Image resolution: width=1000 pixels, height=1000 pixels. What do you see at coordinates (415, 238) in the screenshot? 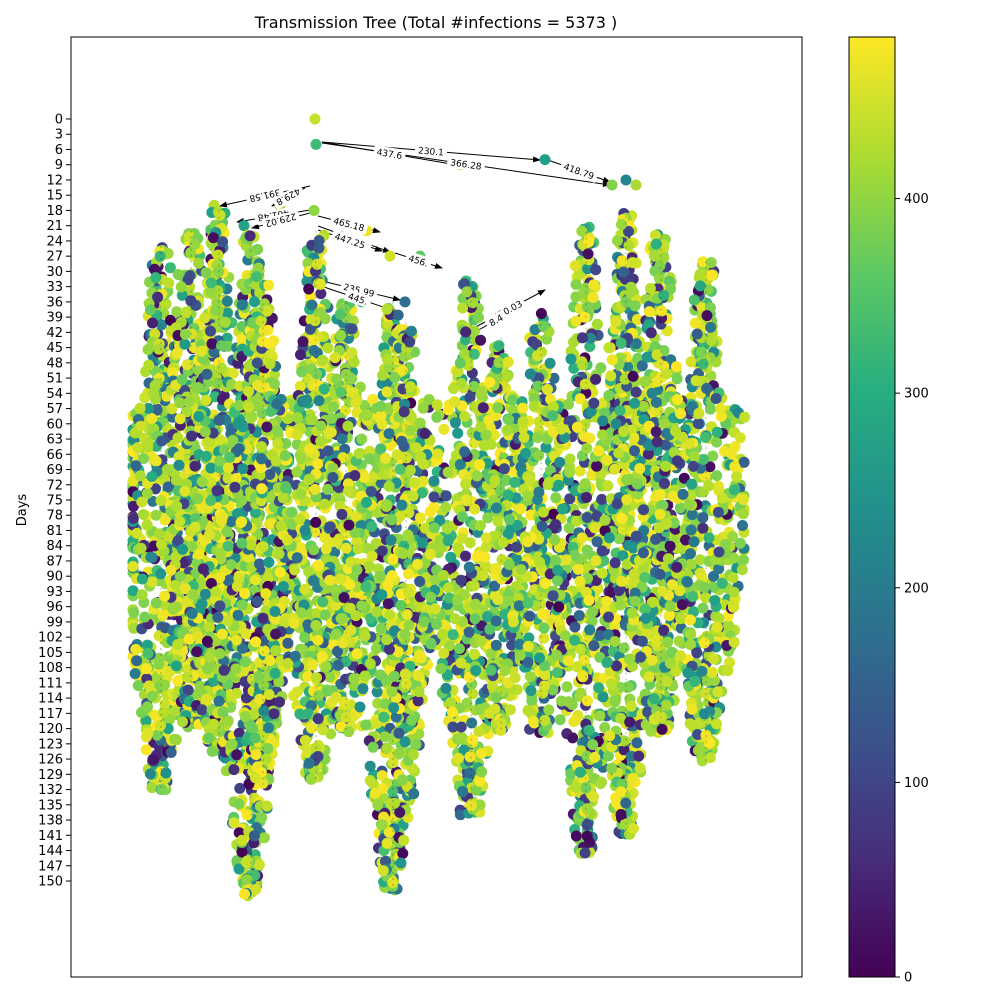
I see `transmission-edges` at bounding box center [415, 238].